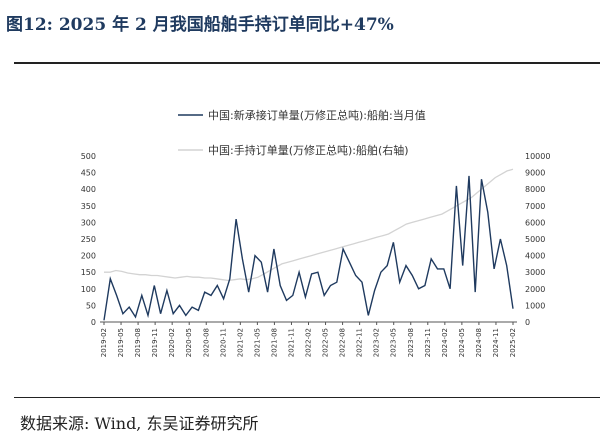  I want to click on x-tick-label: 2020-05, so click(189, 342).